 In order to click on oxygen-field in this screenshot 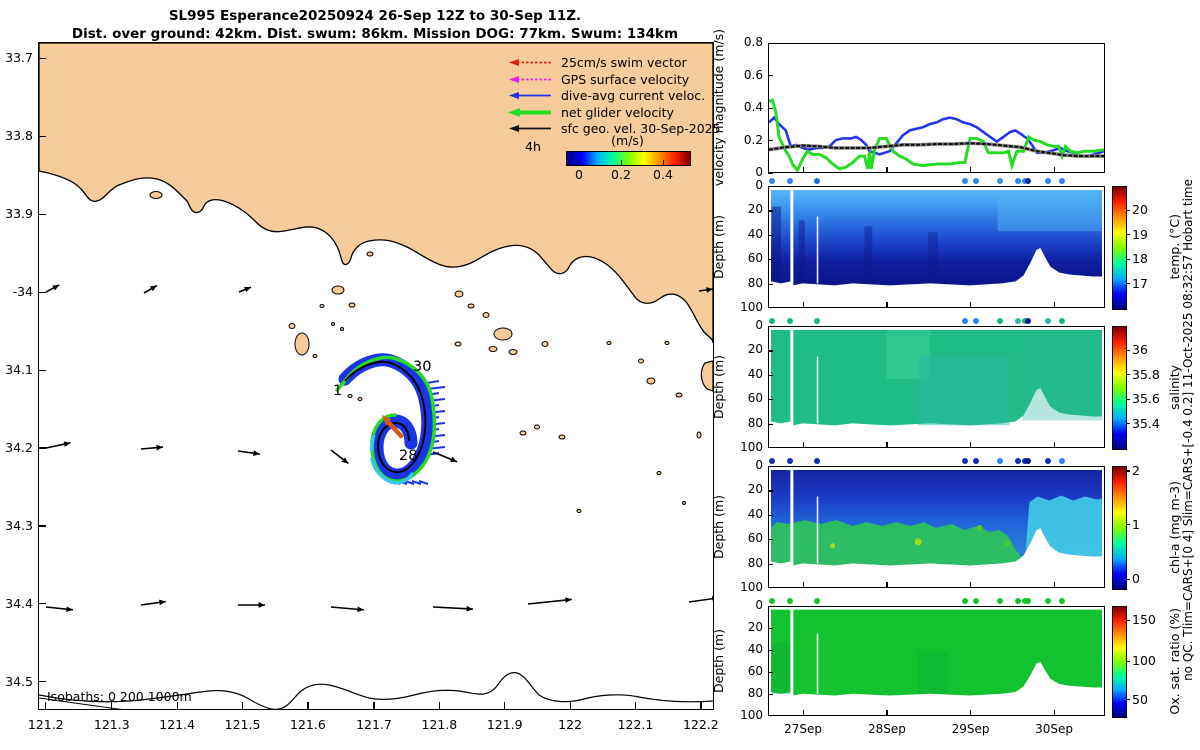, I will do `click(936, 652)`.